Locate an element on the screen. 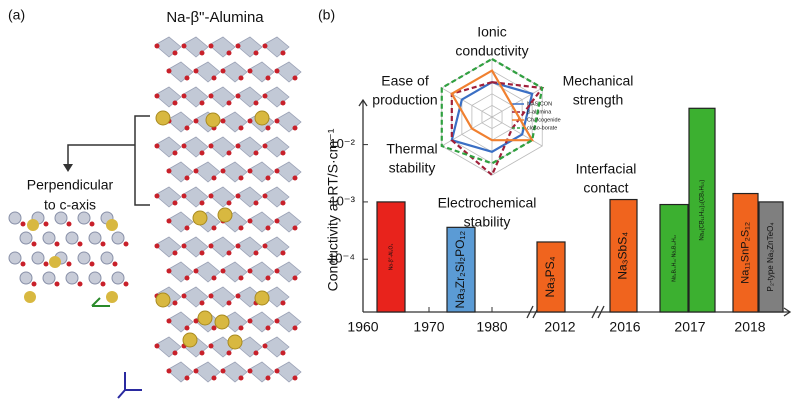  radar-axis-label: Ionic is located at coordinates (492, 32).